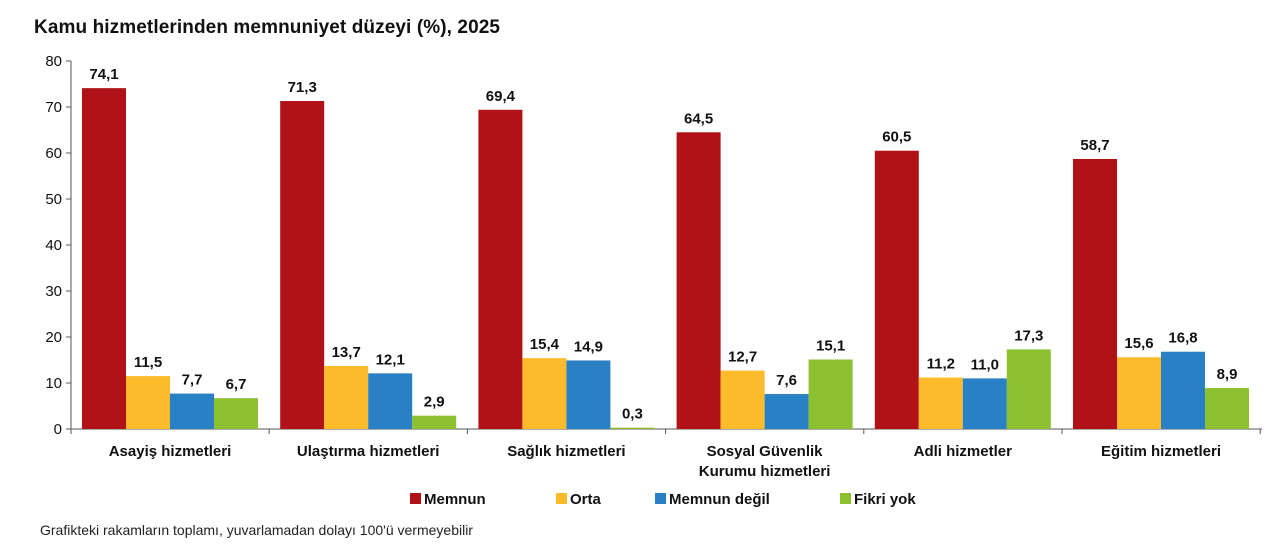 The width and height of the screenshot is (1280, 556). Describe the element at coordinates (545, 344) in the screenshot. I see `bar-value-label: 15,4` at that location.